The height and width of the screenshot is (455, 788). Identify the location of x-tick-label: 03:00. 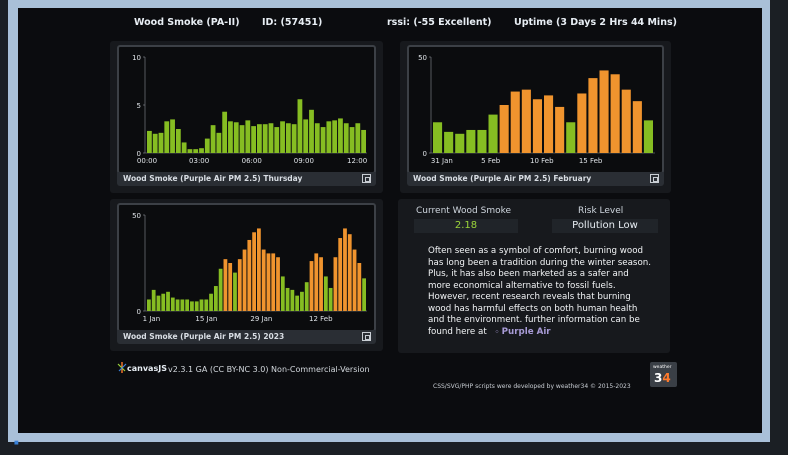
(199, 161).